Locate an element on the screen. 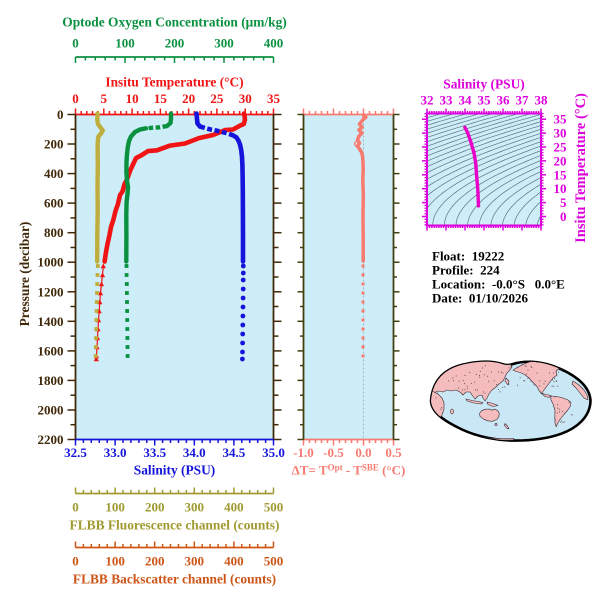  svg-text: Location: -0.0°S 0.0°E is located at coordinates (498, 284).